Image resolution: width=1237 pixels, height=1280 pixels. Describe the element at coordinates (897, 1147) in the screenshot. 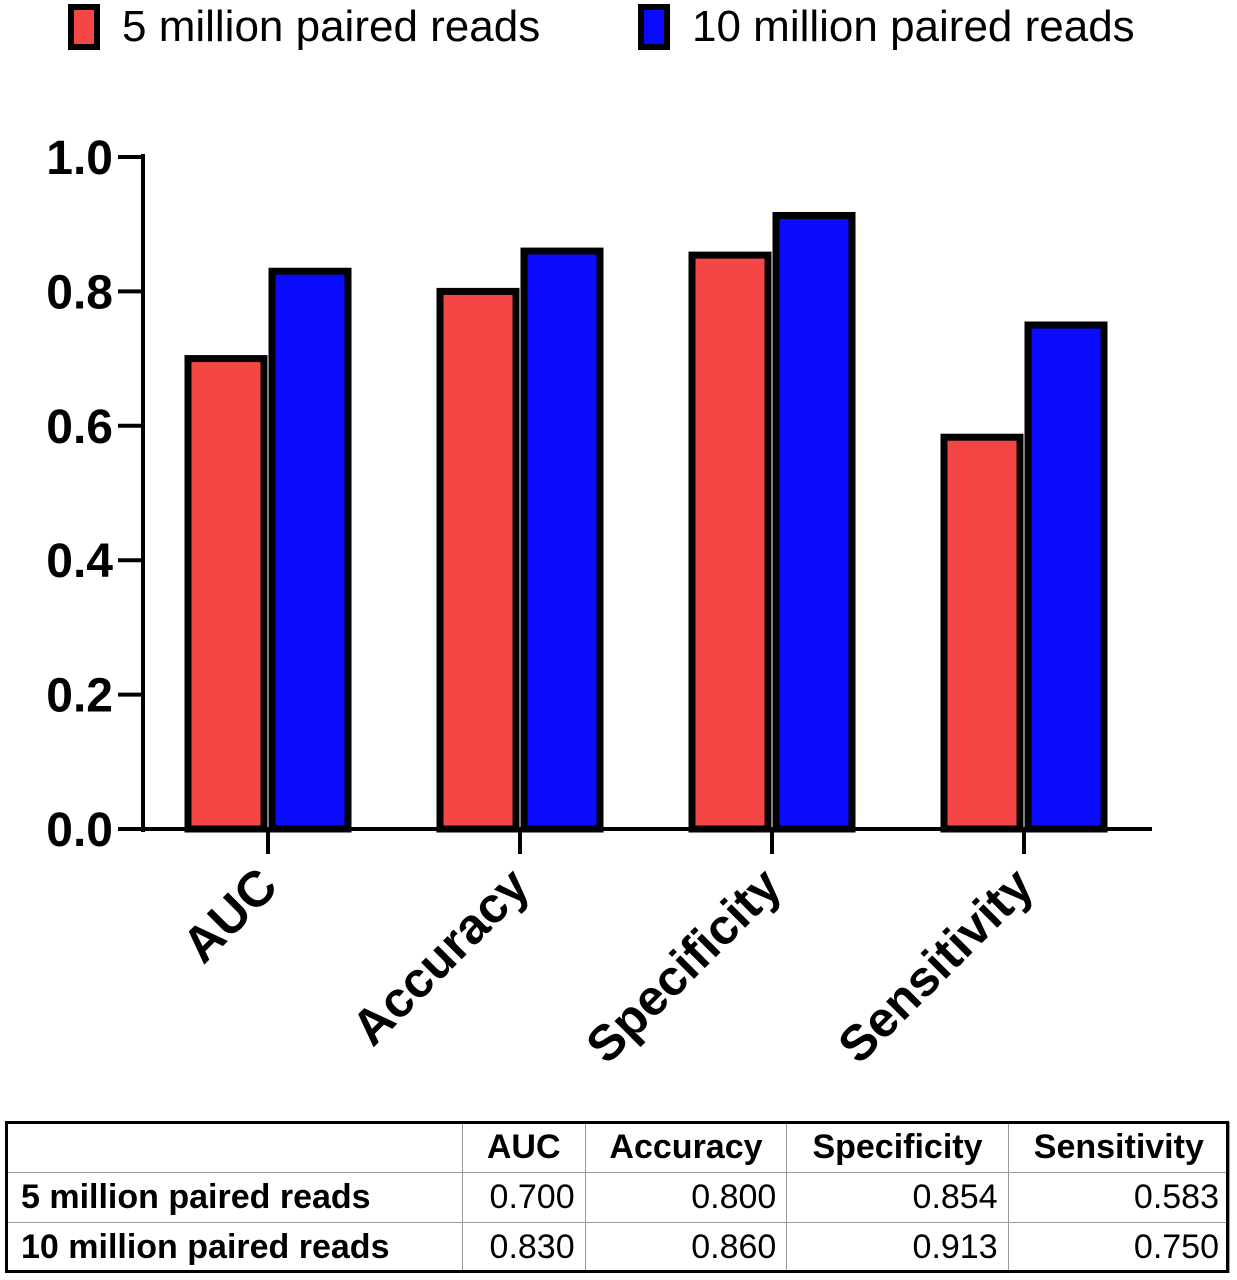

I see `table-header-specificity: Specificity` at that location.